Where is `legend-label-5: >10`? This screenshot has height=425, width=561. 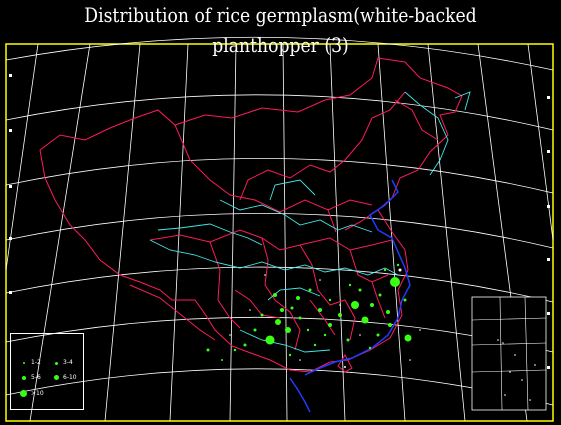 legend-label-5: >10 is located at coordinates (37, 393).